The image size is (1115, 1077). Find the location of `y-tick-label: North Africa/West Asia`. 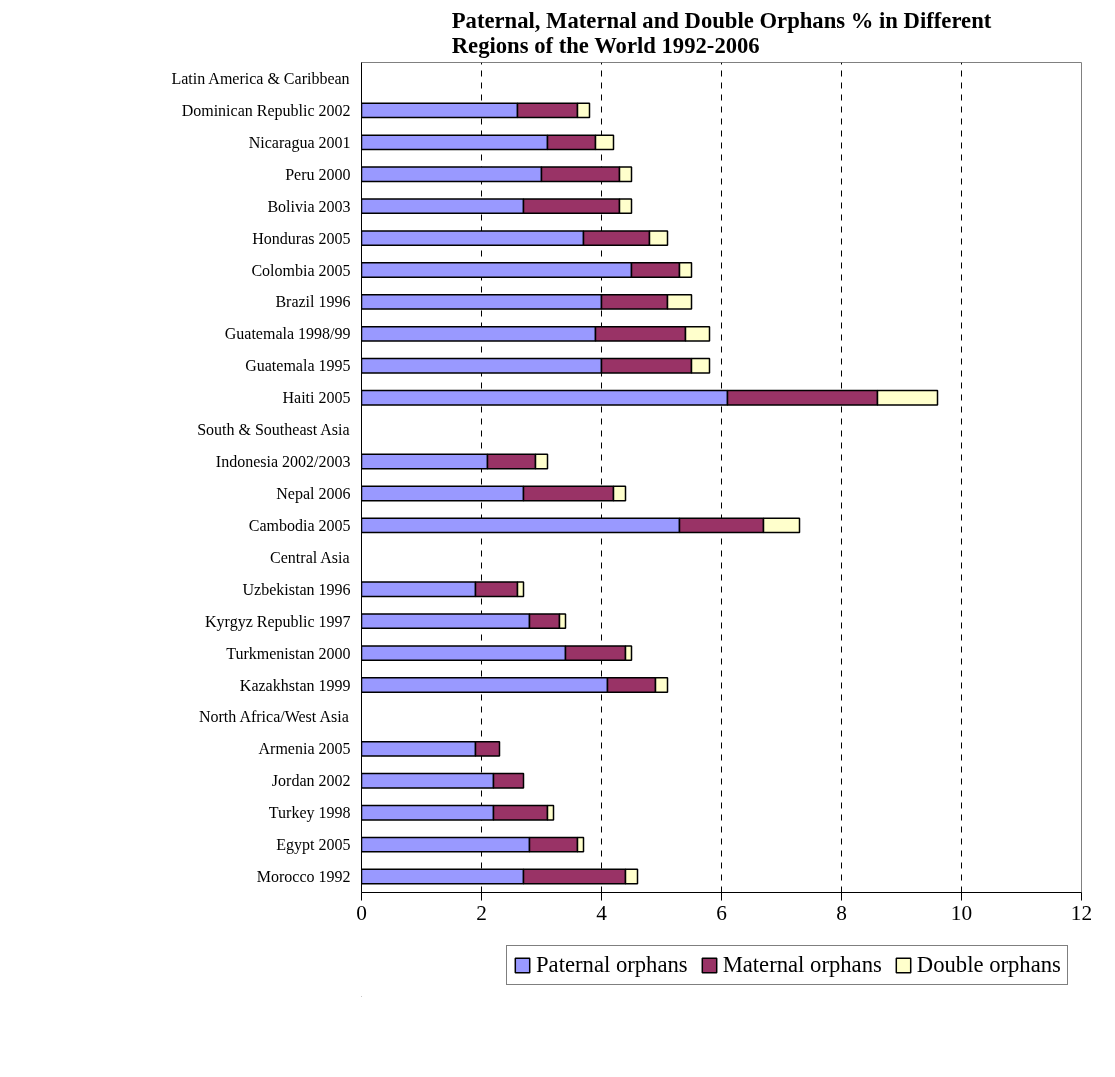

y-tick-label: North Africa/West Asia is located at coordinates (273, 717).